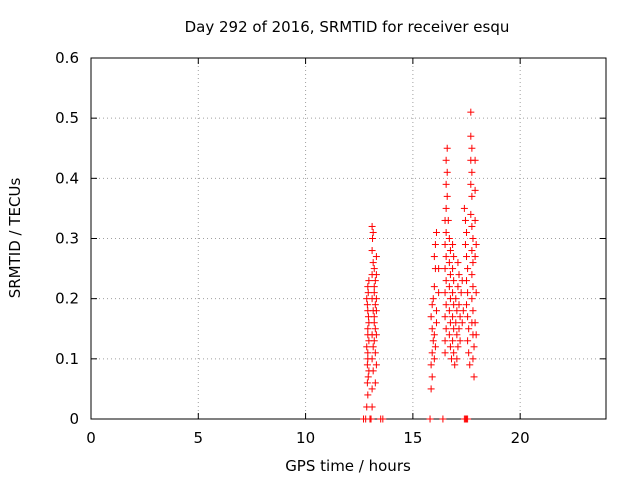 This screenshot has width=640, height=480. I want to click on x-tick-label: 10, so click(305, 438).